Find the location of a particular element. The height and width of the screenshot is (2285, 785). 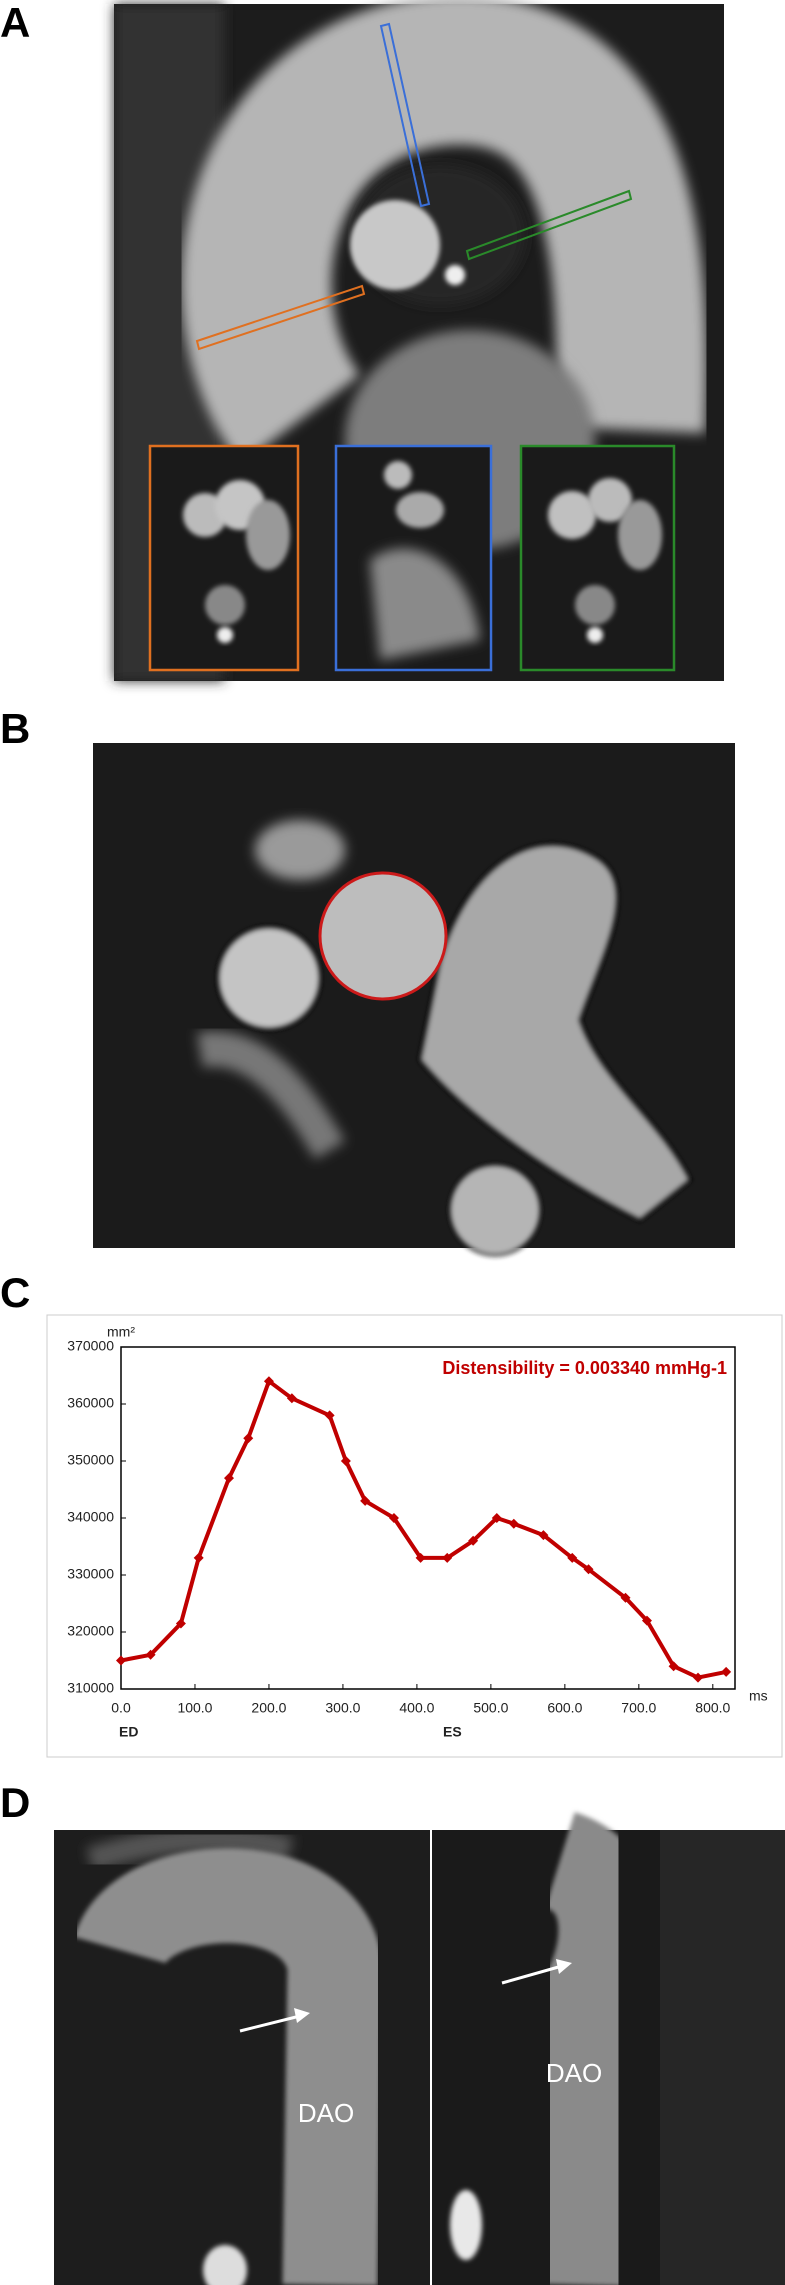

x-annotation: ED is located at coordinates (128, 1732).